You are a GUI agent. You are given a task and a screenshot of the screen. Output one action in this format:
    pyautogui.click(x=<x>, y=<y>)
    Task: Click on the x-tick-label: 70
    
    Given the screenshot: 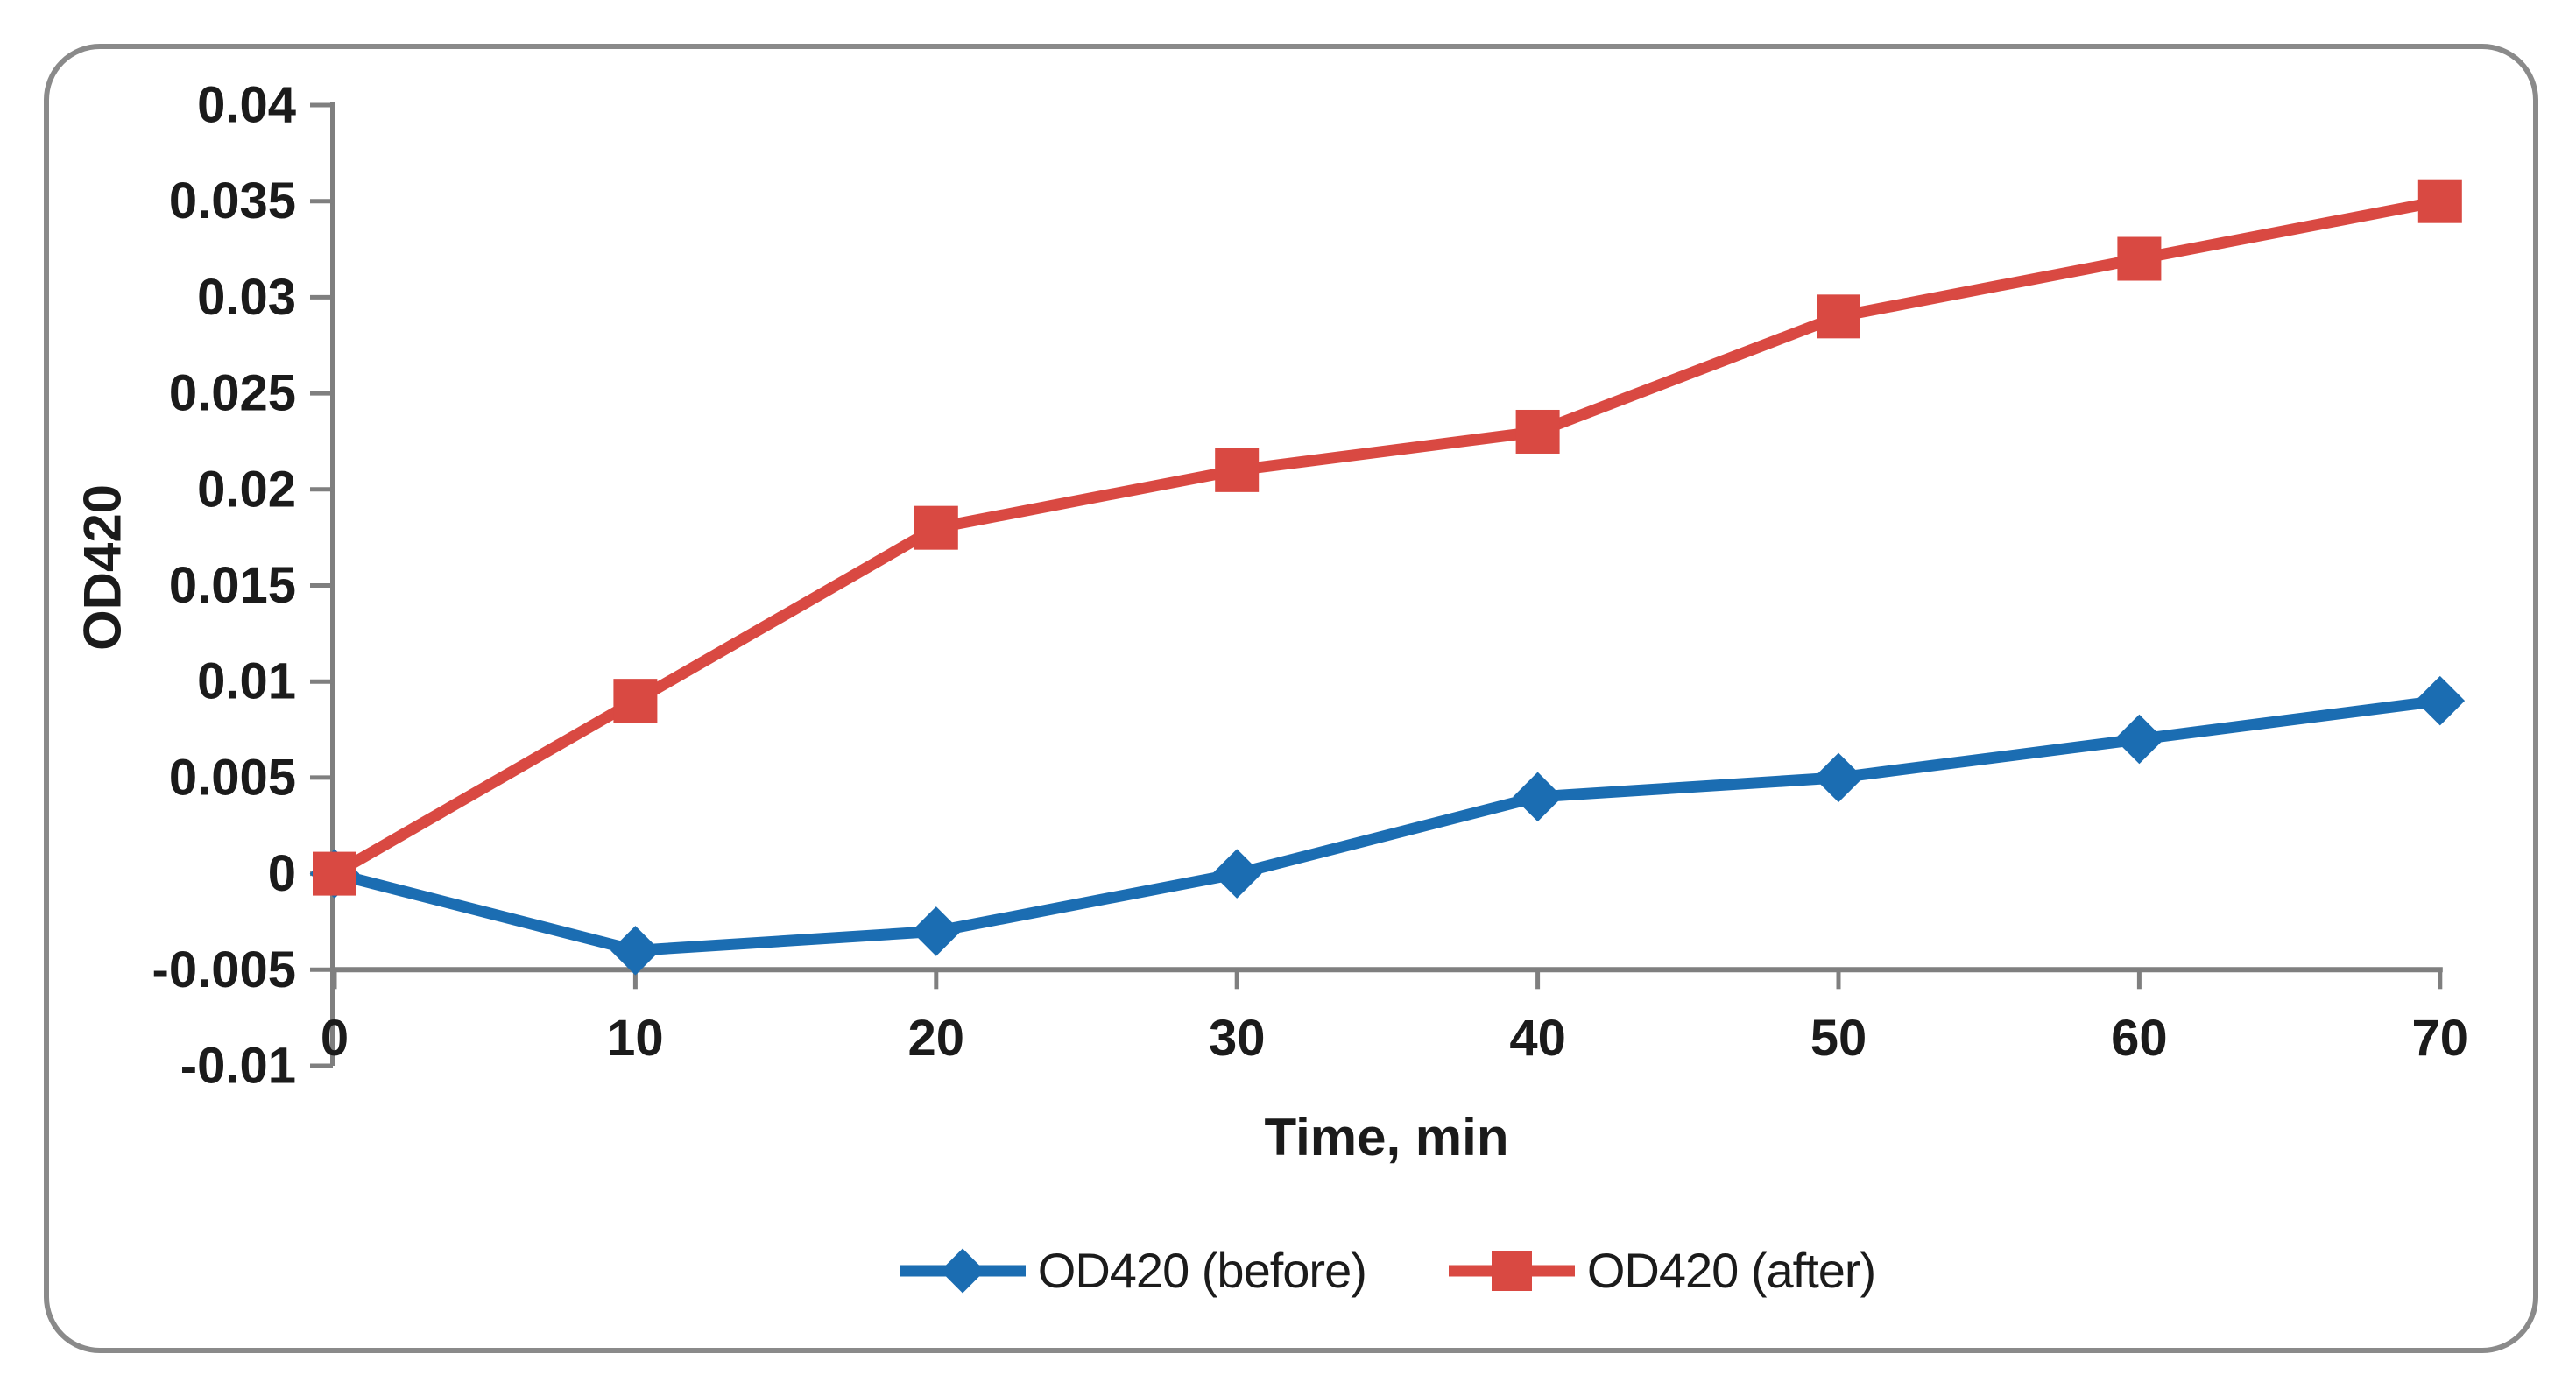 What is the action you would take?
    pyautogui.click(x=2440, y=1038)
    